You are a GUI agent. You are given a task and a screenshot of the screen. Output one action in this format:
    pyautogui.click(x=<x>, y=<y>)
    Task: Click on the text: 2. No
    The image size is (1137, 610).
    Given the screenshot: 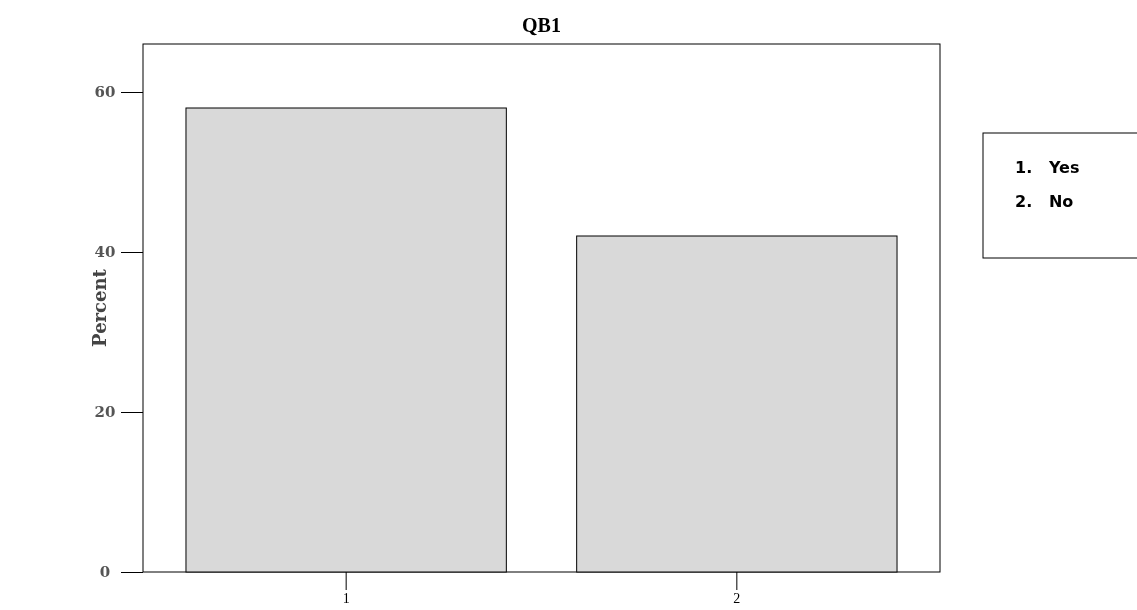 What is the action you would take?
    pyautogui.click(x=1044, y=201)
    